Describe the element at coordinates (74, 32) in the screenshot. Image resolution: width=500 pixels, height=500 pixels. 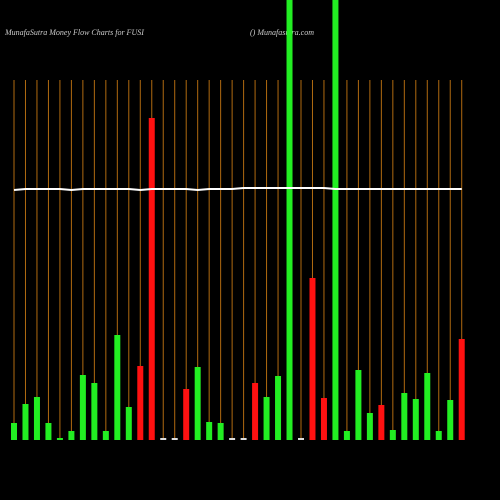
I see `chart-title: MunafaSutra Money Flow Charts for FUSI` at that location.